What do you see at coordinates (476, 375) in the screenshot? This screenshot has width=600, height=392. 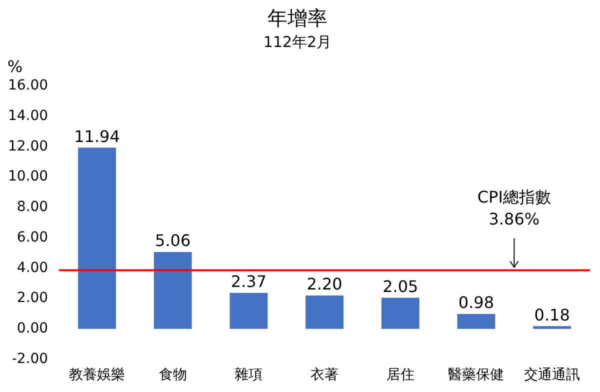 I see `x-tick-label: 醫藥保健` at bounding box center [476, 375].